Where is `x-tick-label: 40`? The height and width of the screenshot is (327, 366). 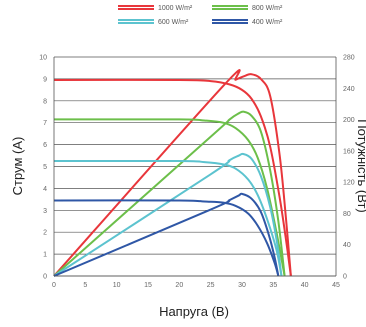
x-tick-label: 40 is located at coordinates (305, 285).